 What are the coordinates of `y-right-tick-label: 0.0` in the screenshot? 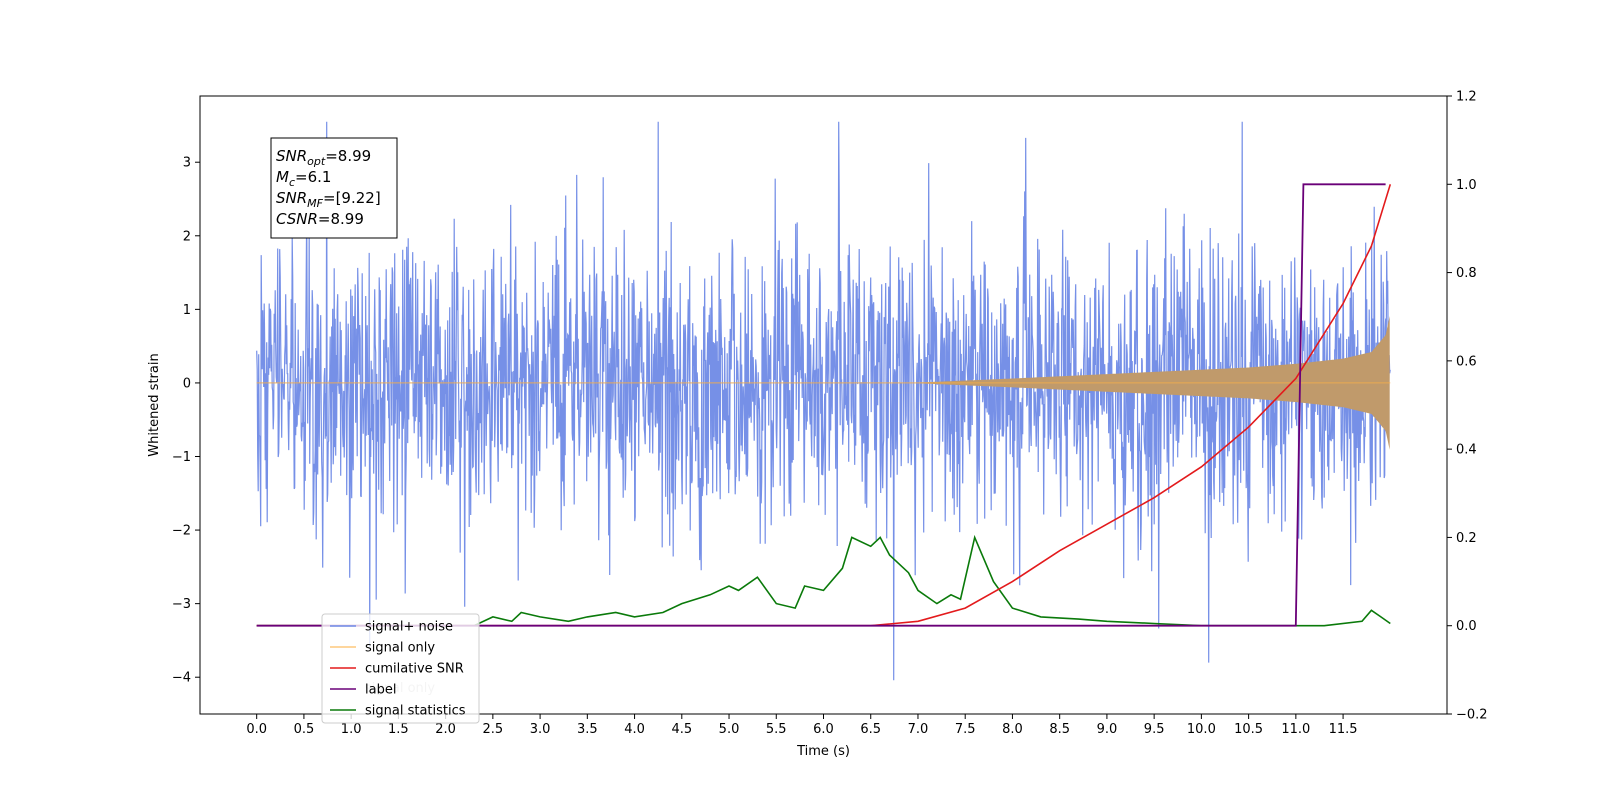 It's located at (1466, 626).